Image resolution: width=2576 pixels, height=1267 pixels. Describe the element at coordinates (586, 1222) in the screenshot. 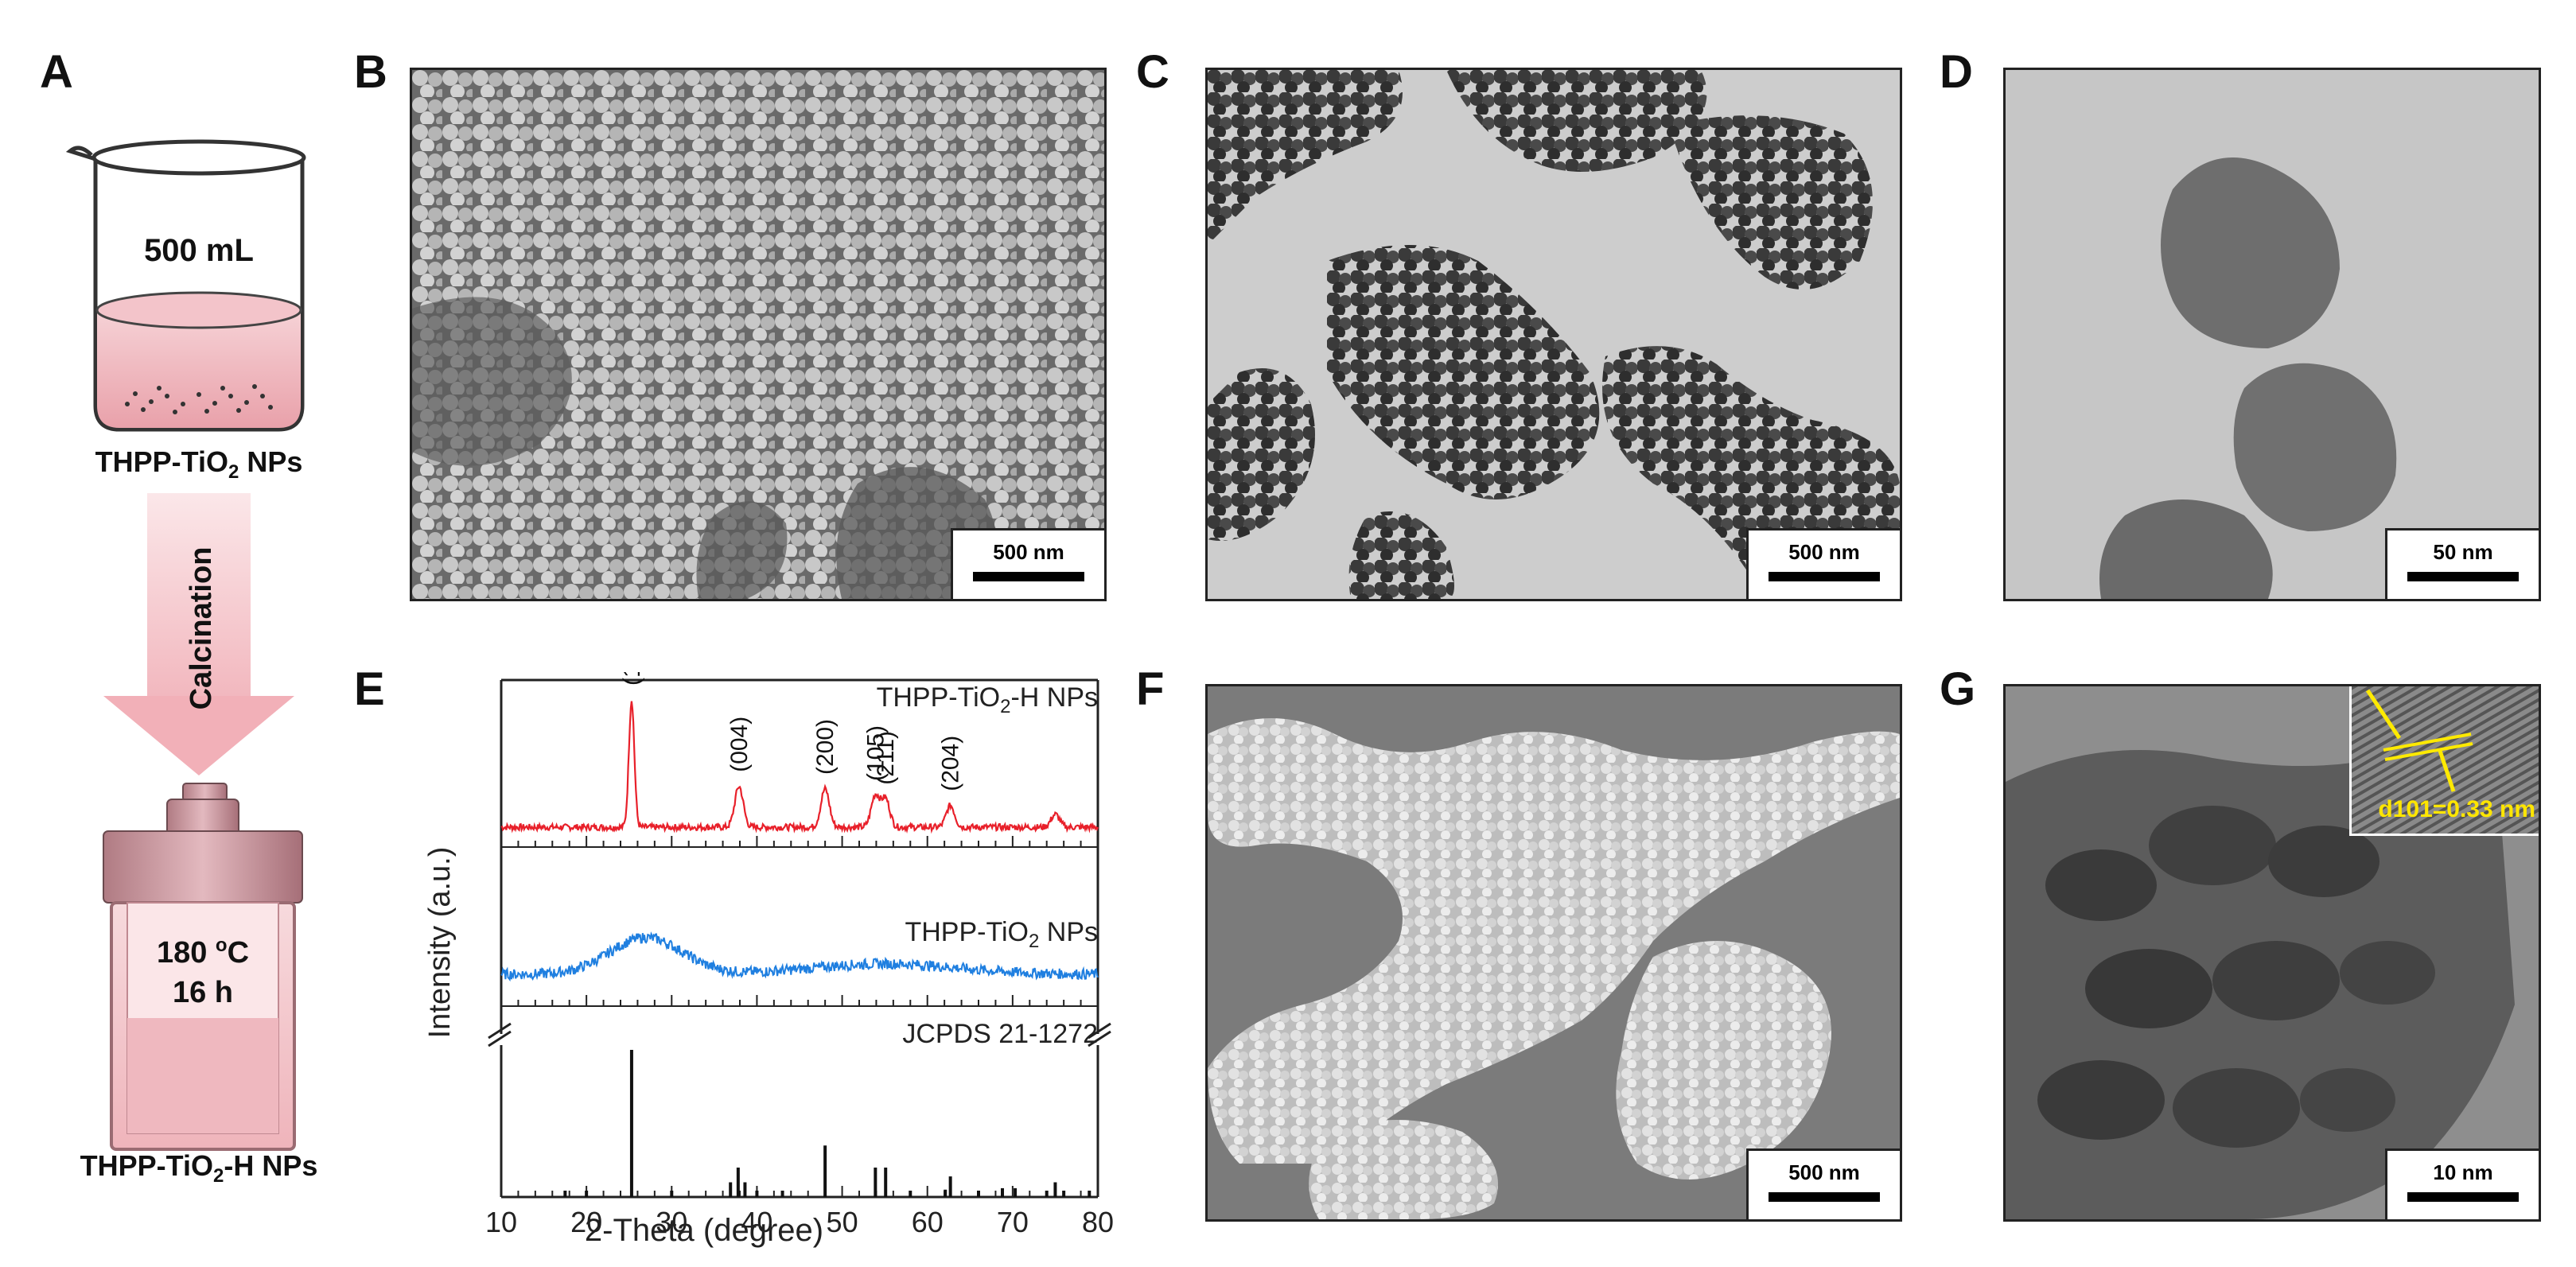

I see `x-tick-label-20: 20` at that location.